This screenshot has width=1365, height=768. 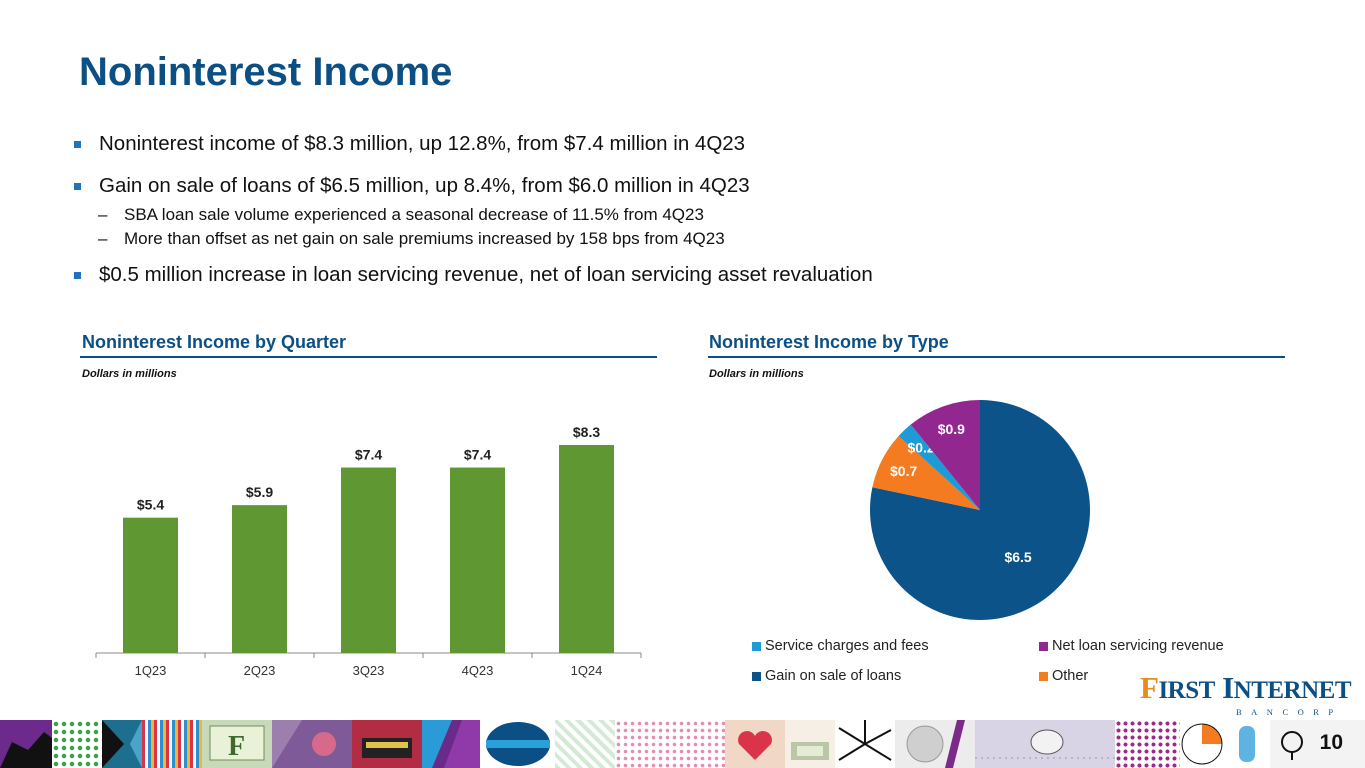 What do you see at coordinates (1149, 687) in the screenshot?
I see `logo-initial: F` at bounding box center [1149, 687].